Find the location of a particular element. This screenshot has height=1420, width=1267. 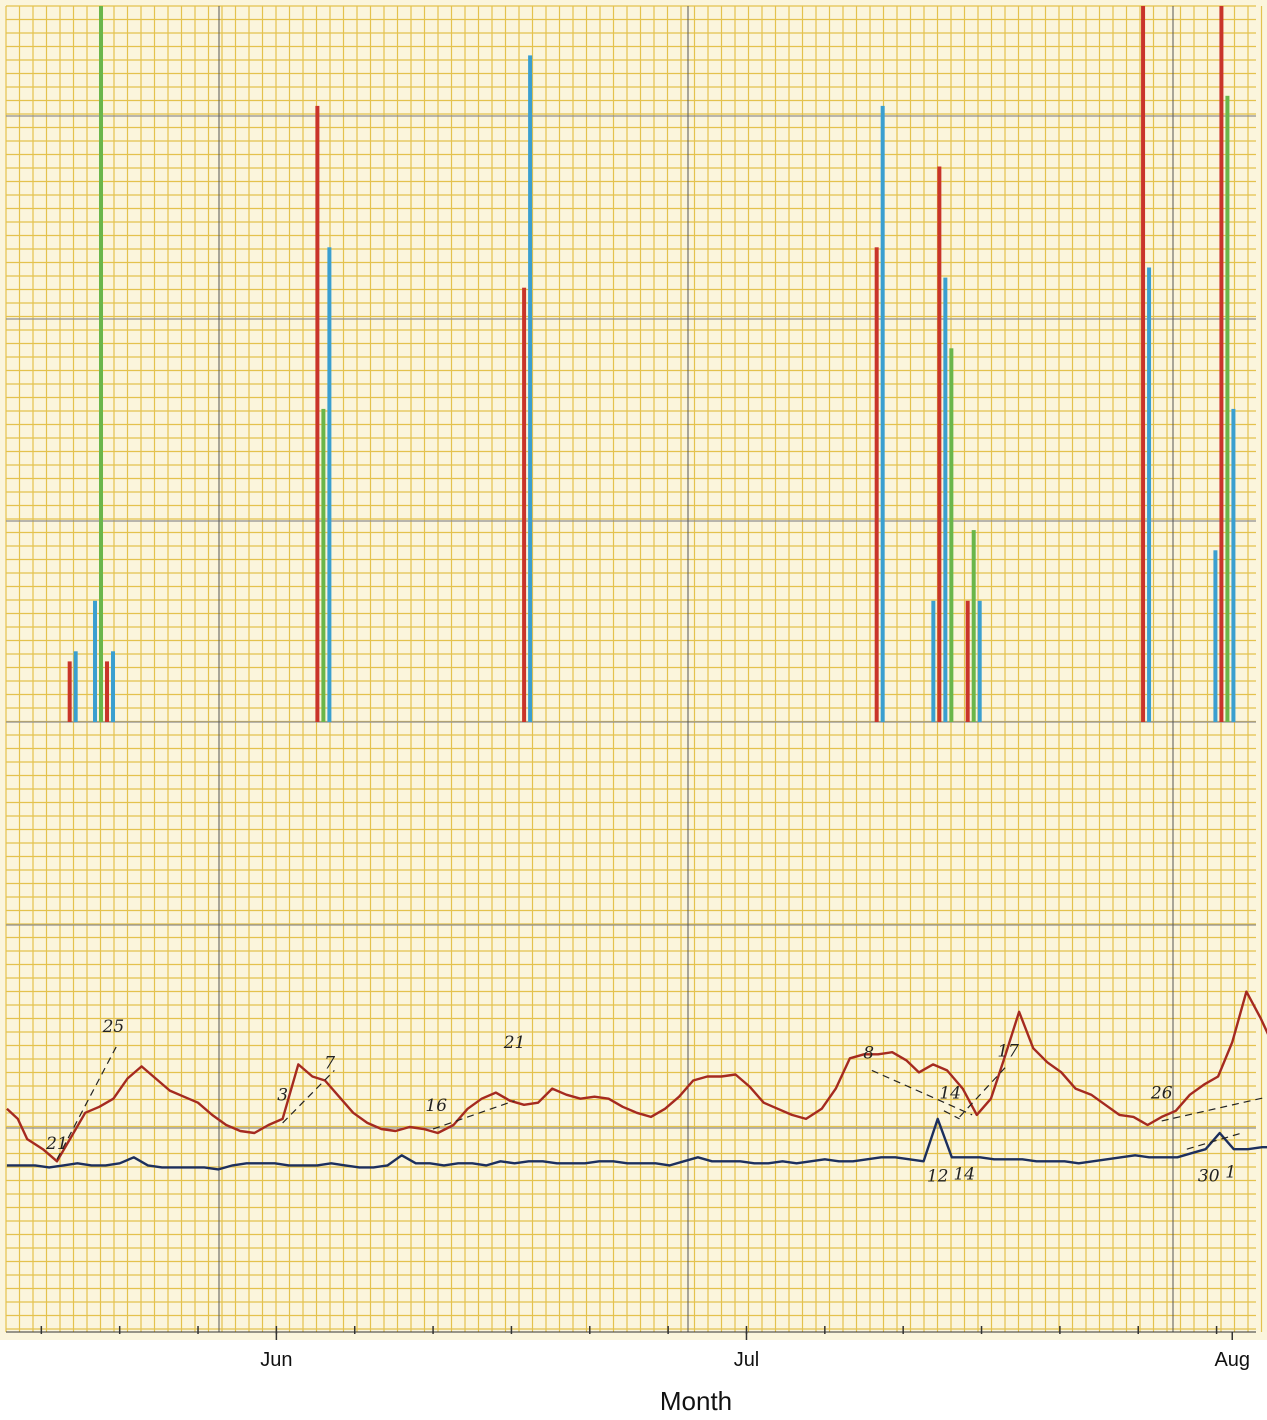

x-axis: Jun Jul Aug is located at coordinates (631, 1348).